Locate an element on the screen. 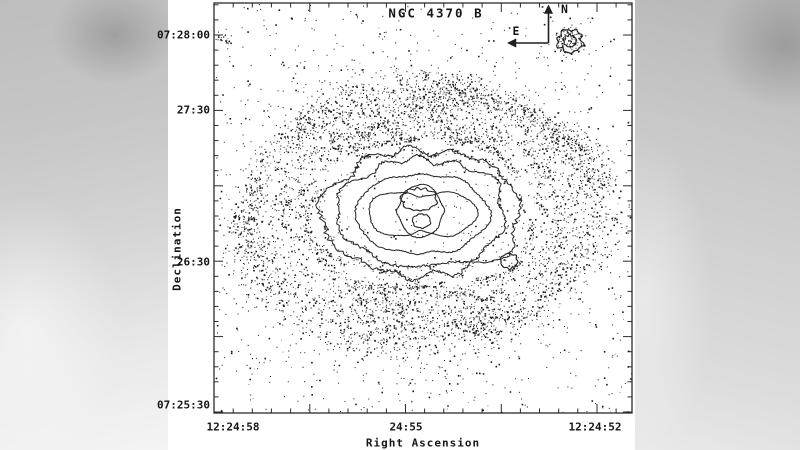 The width and height of the screenshot is (800, 450). plot-title: NGC 4370 B is located at coordinates (436, 13).